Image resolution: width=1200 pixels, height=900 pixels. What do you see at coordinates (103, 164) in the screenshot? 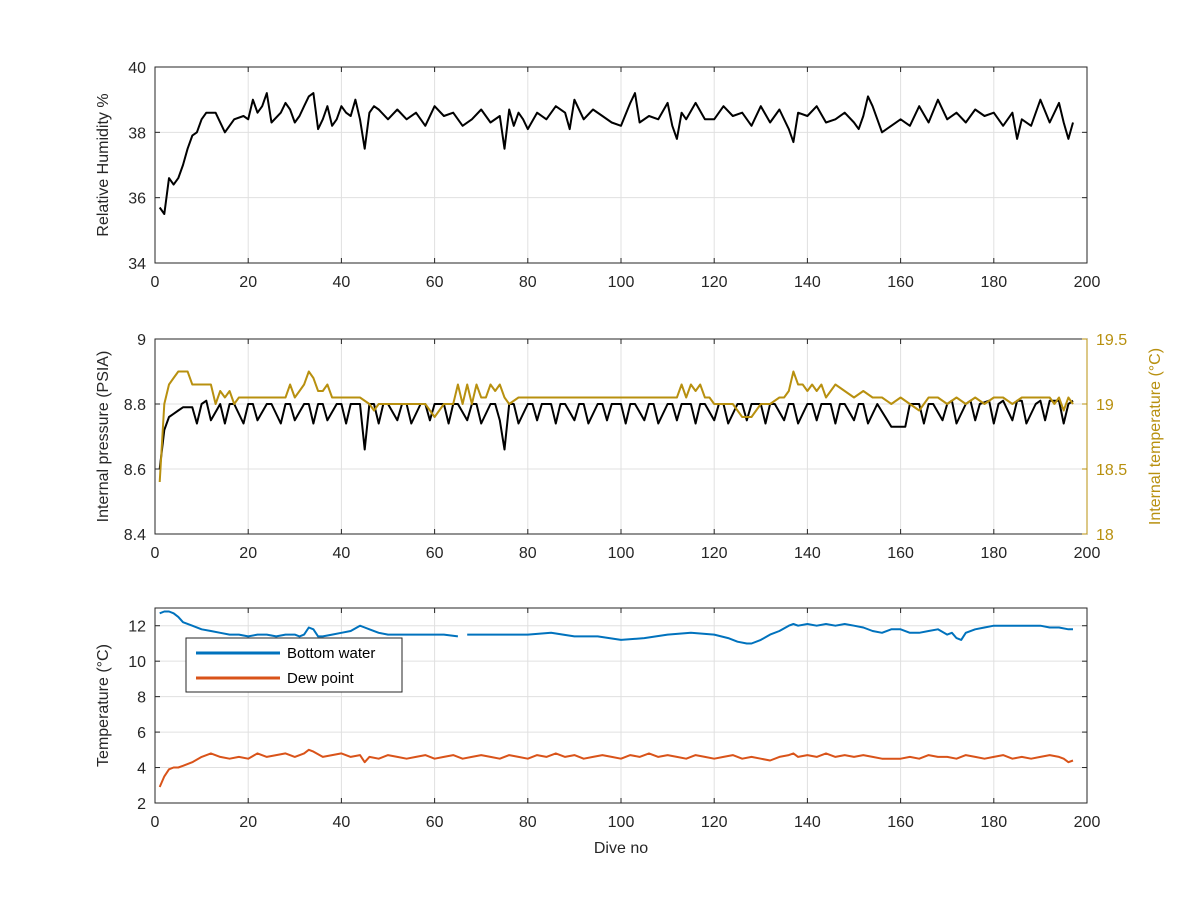
I see `humidity-y-axis-label: Relative Humidity %` at bounding box center [103, 164].